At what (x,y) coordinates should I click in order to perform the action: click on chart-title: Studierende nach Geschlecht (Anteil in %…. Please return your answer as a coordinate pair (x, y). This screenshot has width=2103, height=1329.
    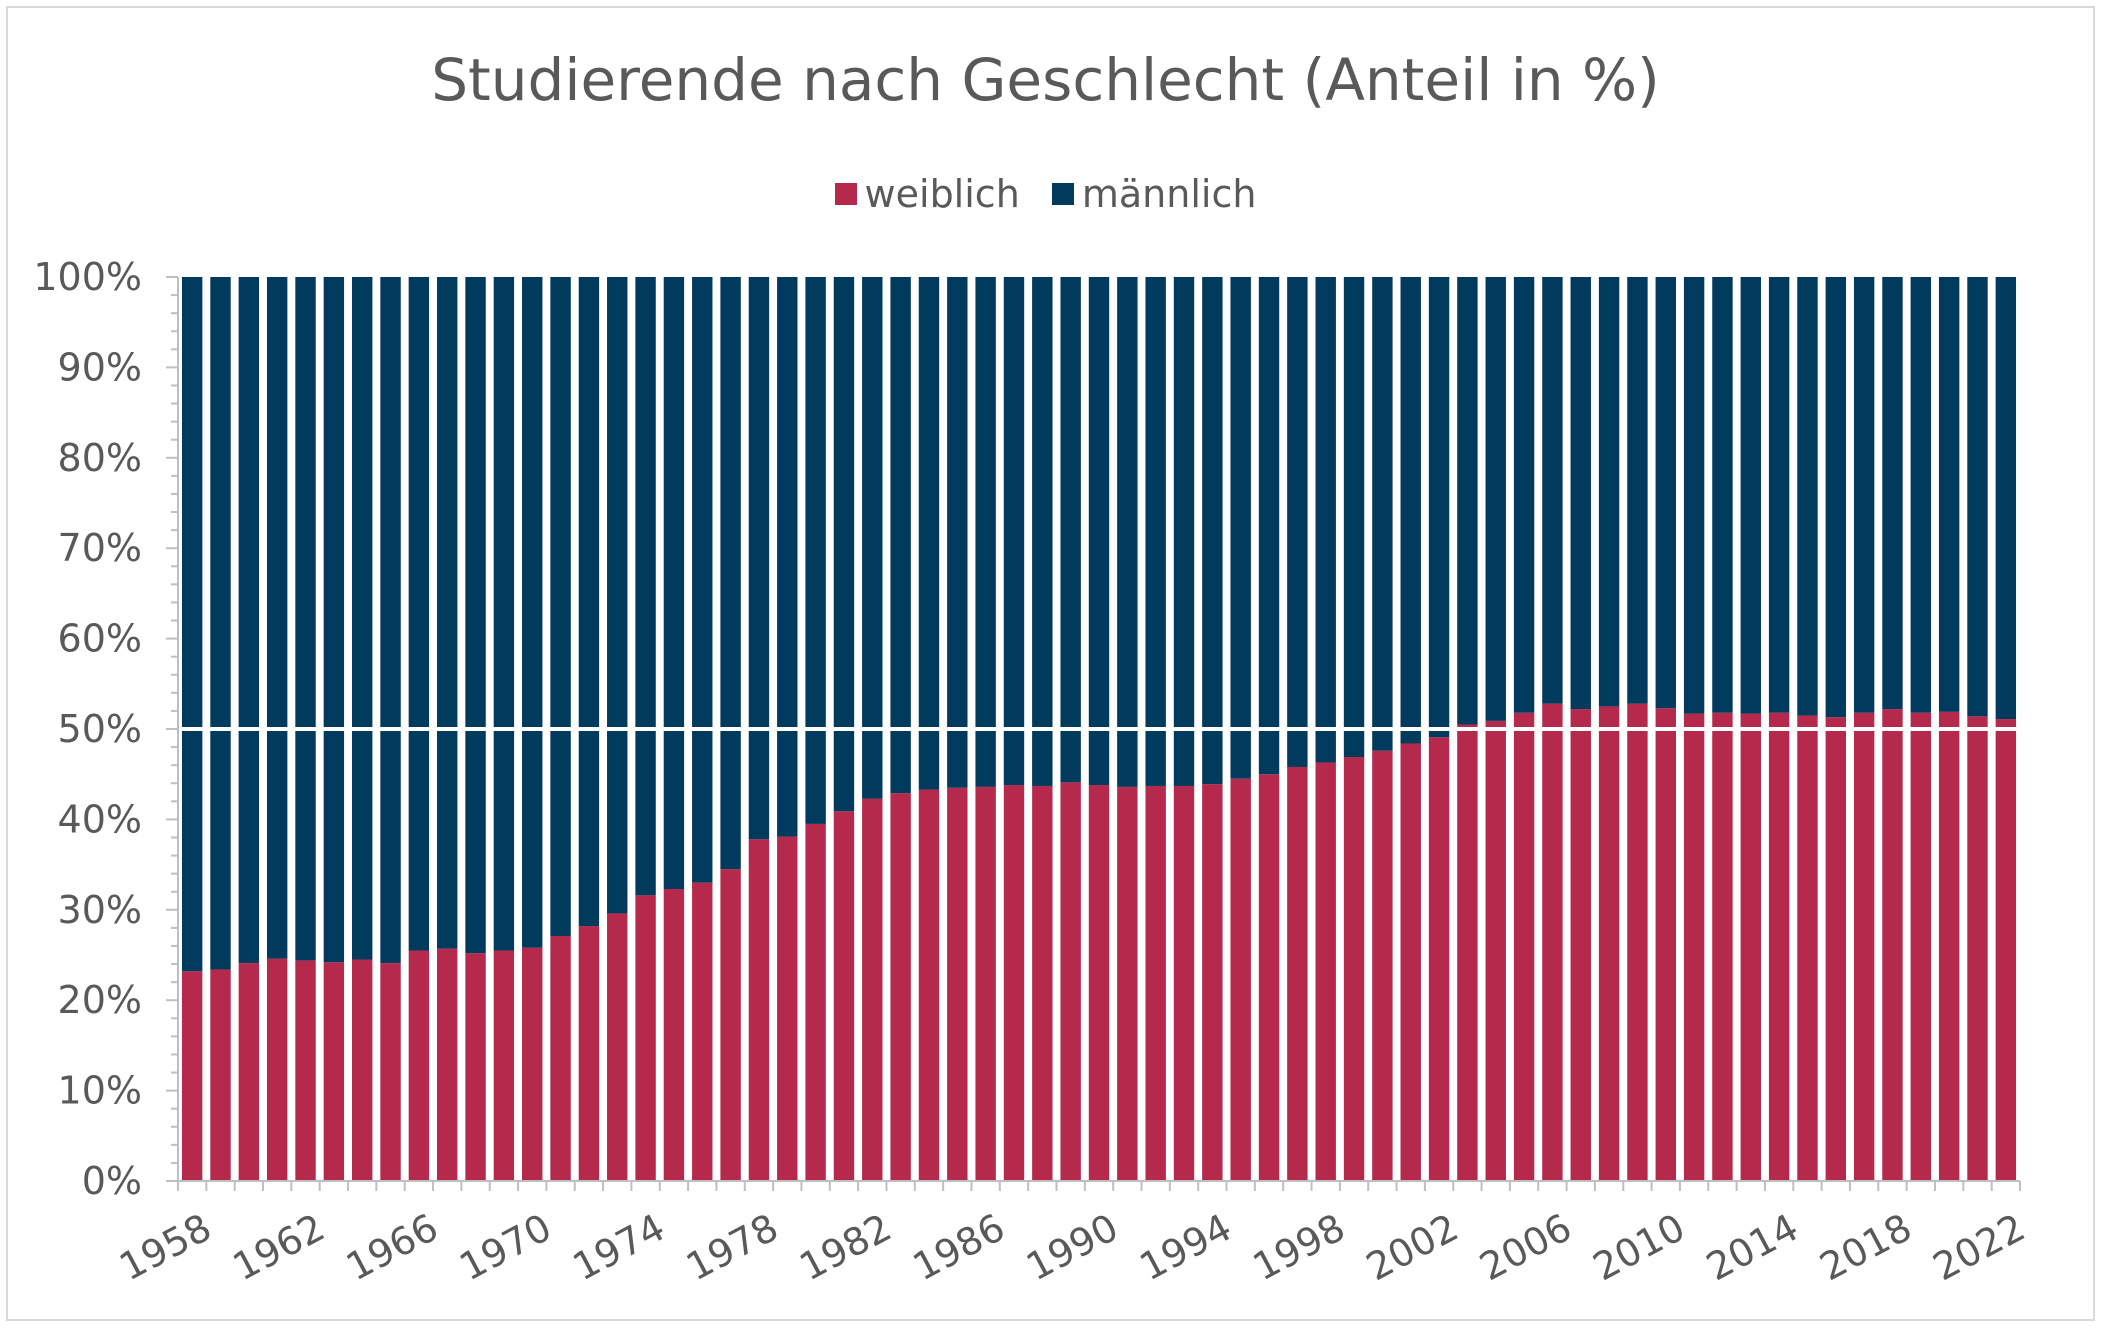
    Looking at the image, I should click on (1045, 80).